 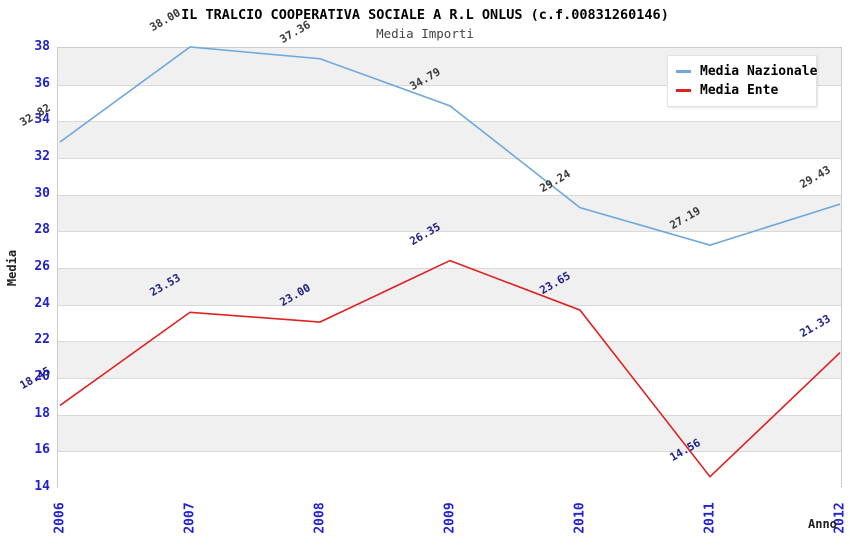 What do you see at coordinates (42, 376) in the screenshot?
I see `y-tick-label: 20` at bounding box center [42, 376].